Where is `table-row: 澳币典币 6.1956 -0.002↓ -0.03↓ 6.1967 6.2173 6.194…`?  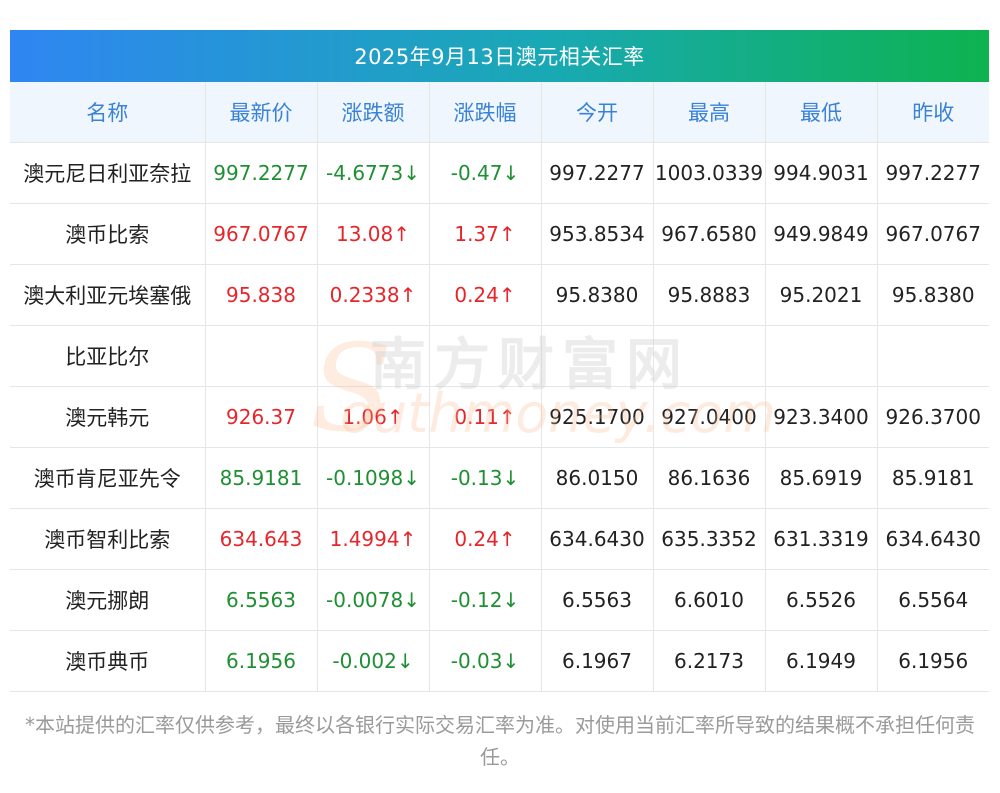 table-row: 澳币典币 6.1956 -0.002↓ -0.03↓ 6.1967 6.2173 6.194… is located at coordinates (499, 661).